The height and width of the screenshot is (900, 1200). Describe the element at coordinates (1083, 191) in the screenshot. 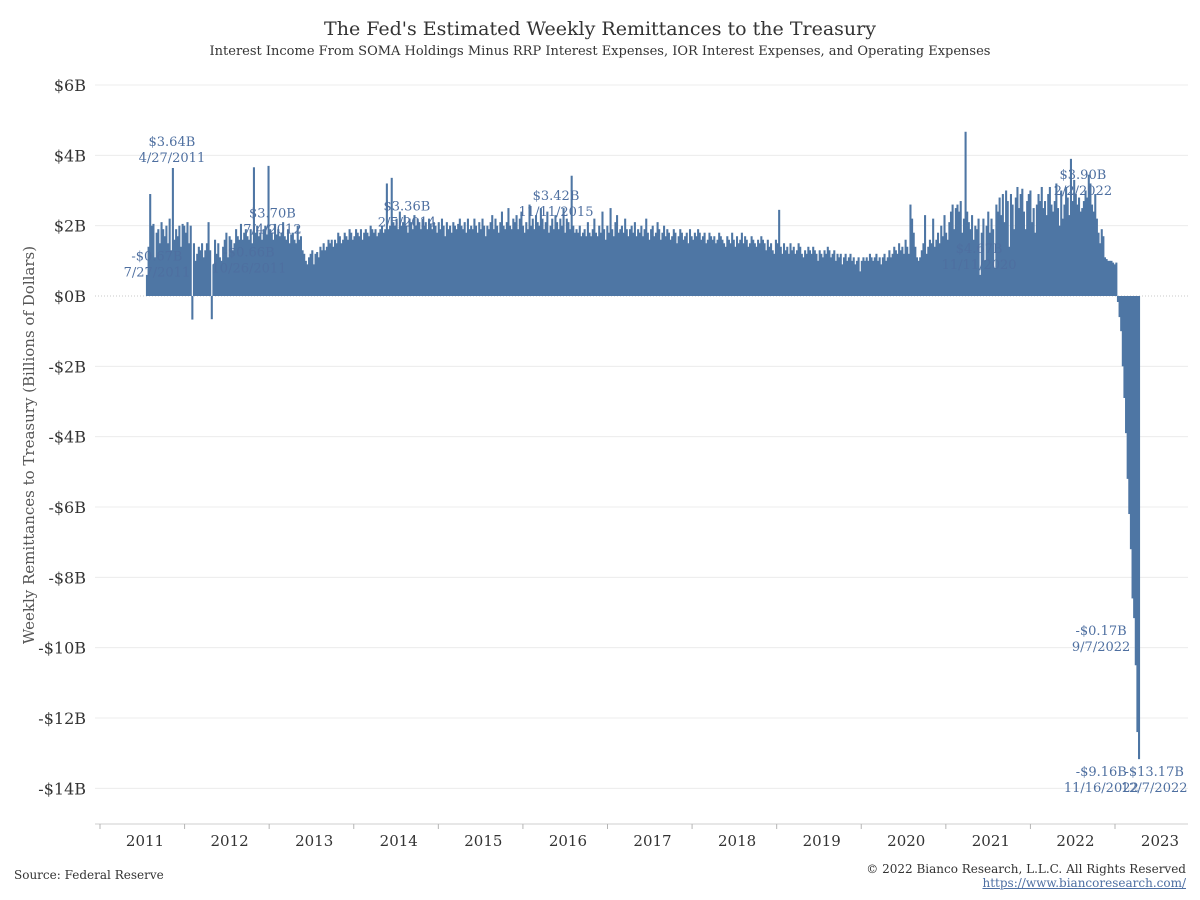

I see `annotation-date: 2/2/2022` at that location.